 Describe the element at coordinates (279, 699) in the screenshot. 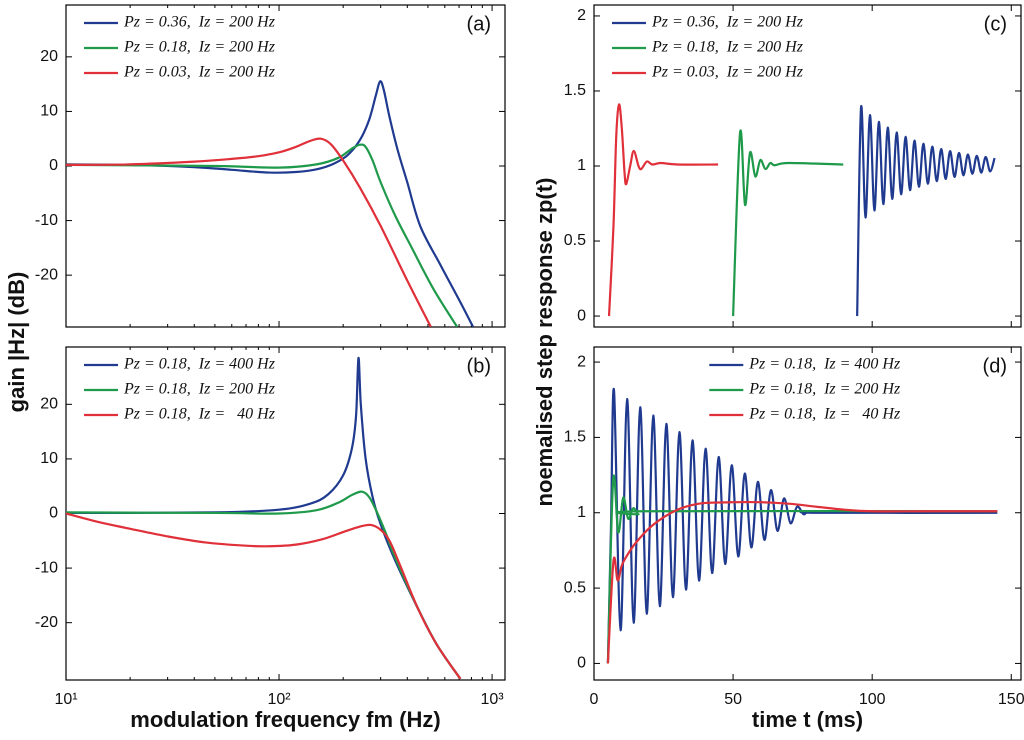

I see `x-tick-label: 10²` at that location.